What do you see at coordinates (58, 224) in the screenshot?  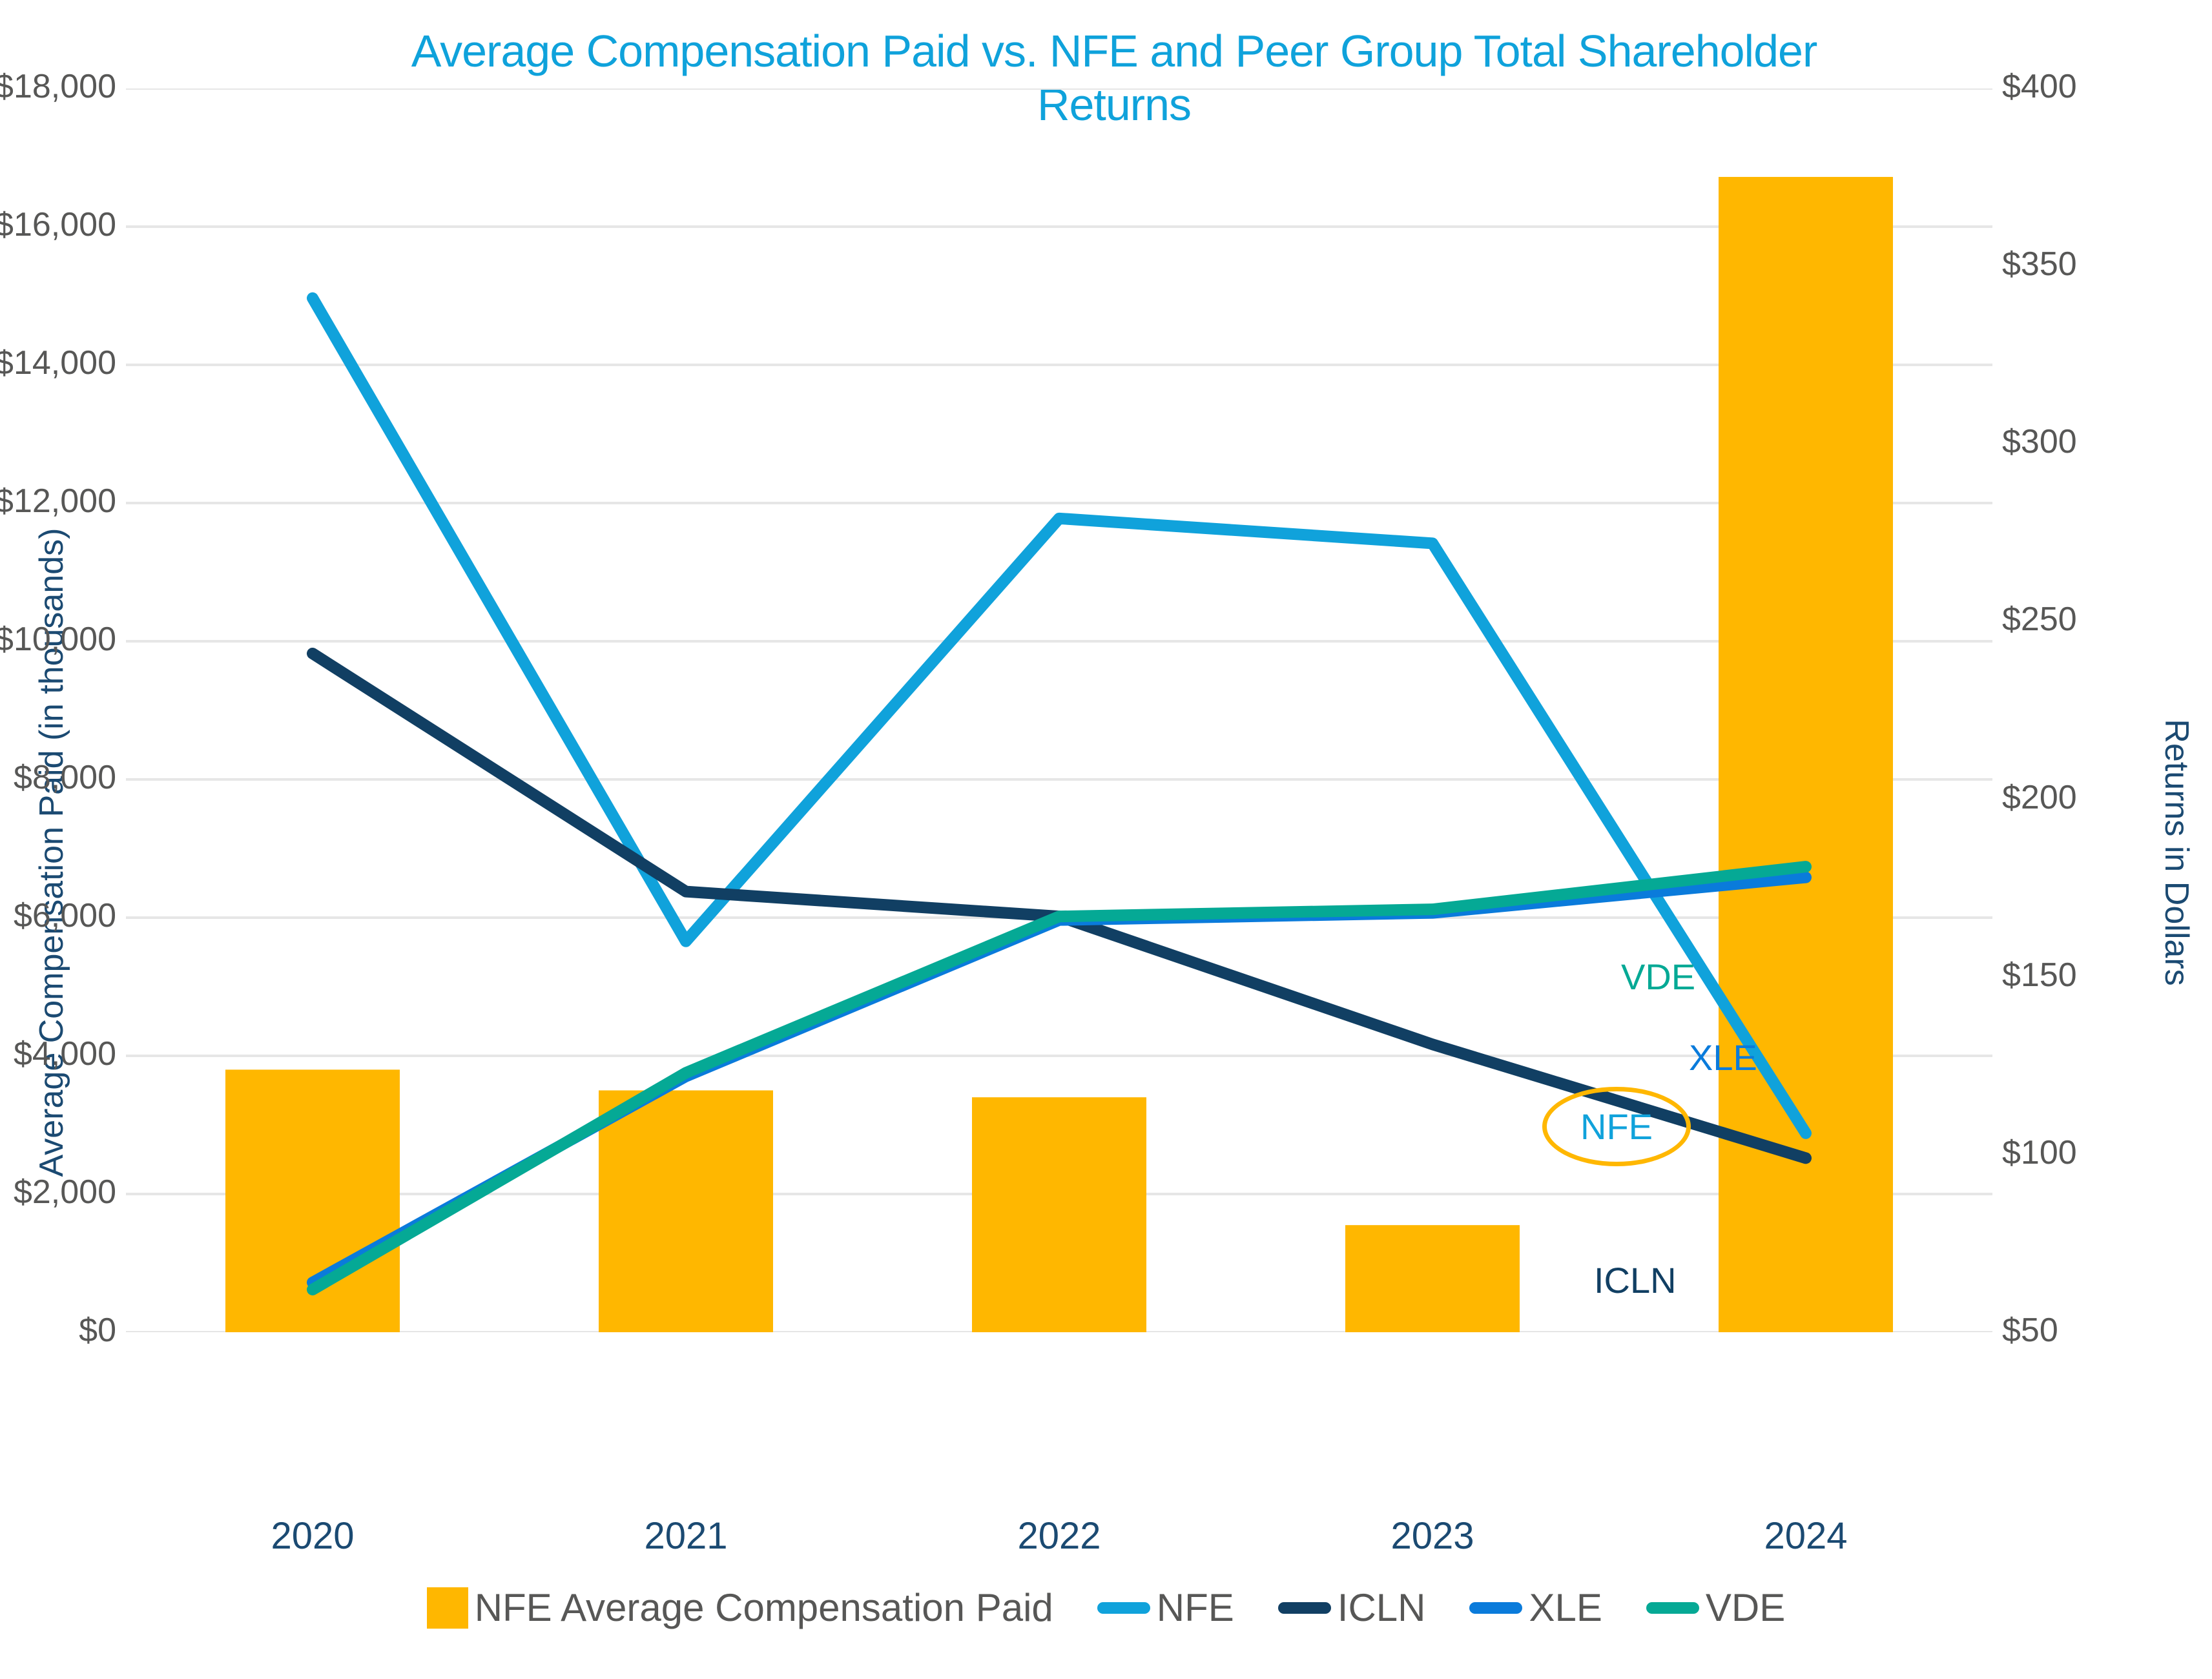 I see `y-axis-tick-left: $16,000` at bounding box center [58, 224].